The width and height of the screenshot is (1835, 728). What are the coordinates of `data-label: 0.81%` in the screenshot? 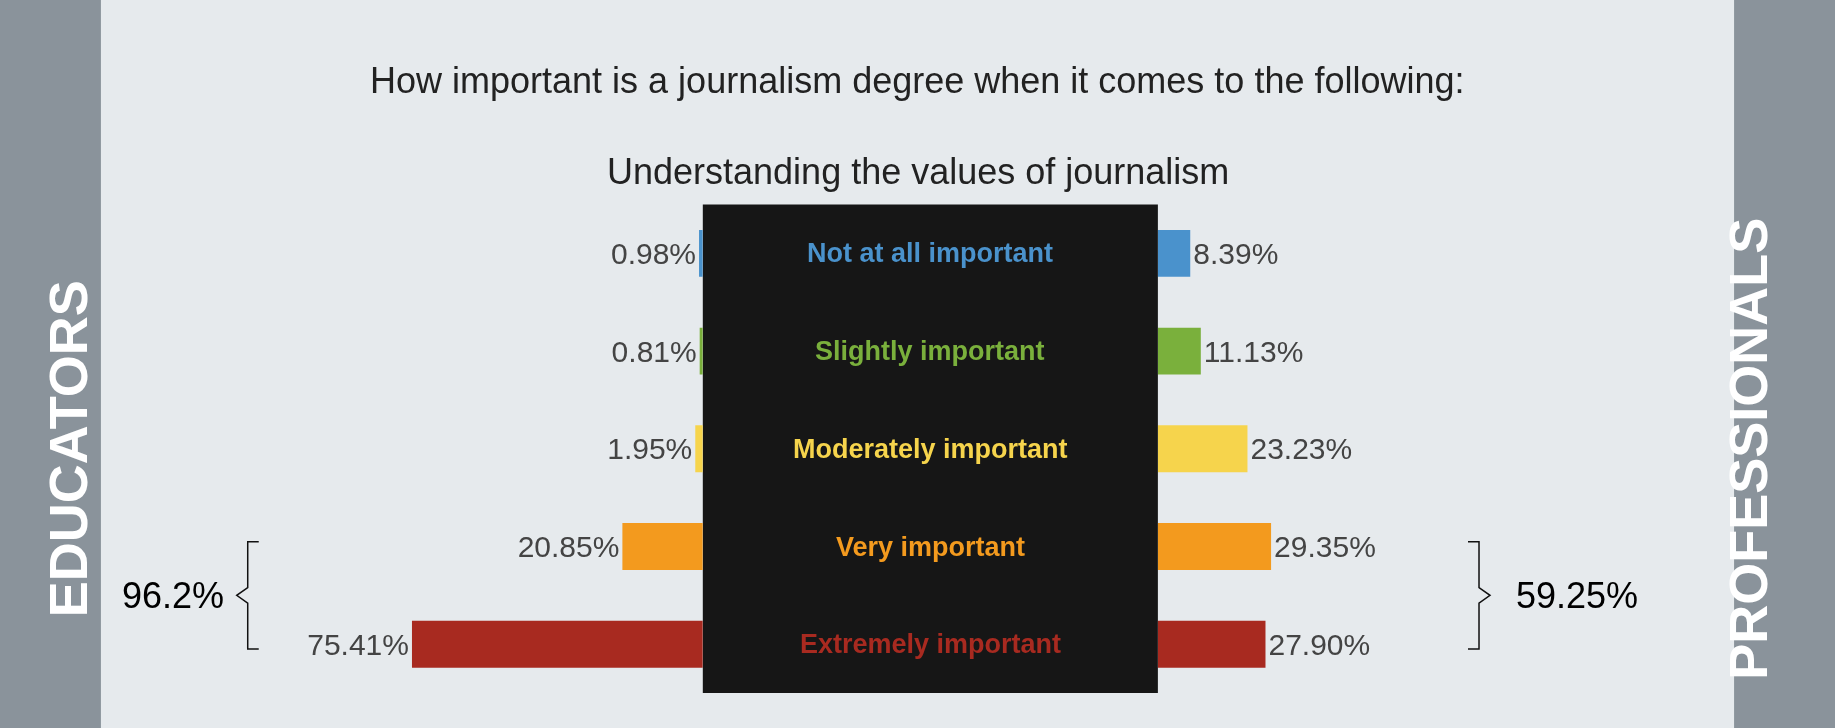 It's located at (654, 351).